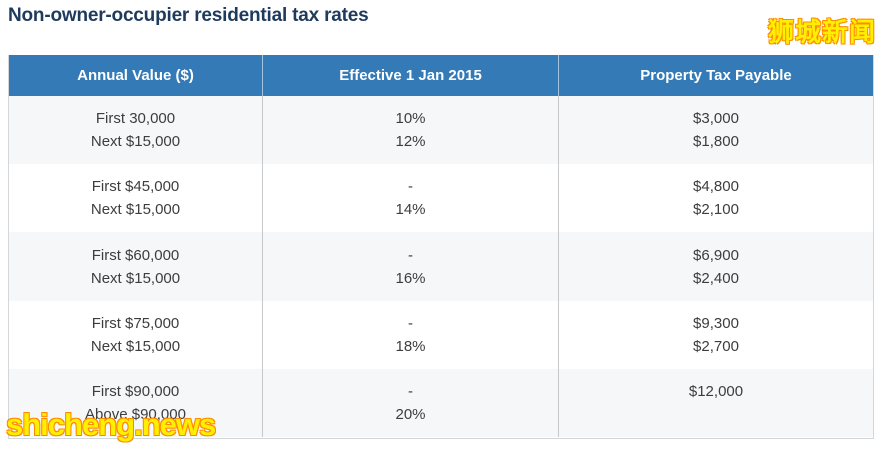 The width and height of the screenshot is (882, 451). Describe the element at coordinates (410, 414) in the screenshot. I see `table-cell-line: 20%` at that location.